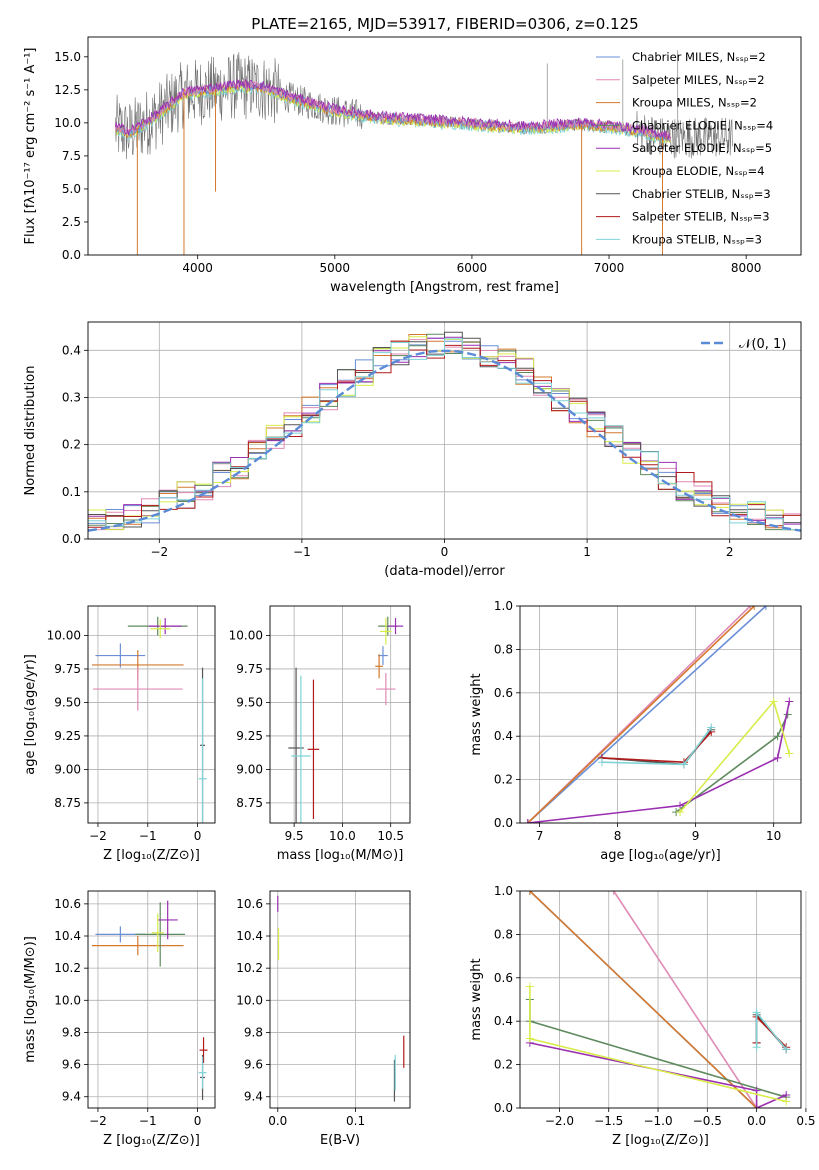  I want to click on residuals-xtick-label: 2, so click(730, 552).